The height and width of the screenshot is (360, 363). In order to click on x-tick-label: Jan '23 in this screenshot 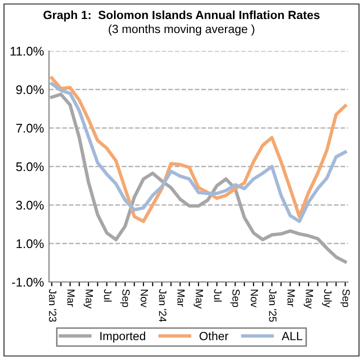, I will do `click(52, 305)`.